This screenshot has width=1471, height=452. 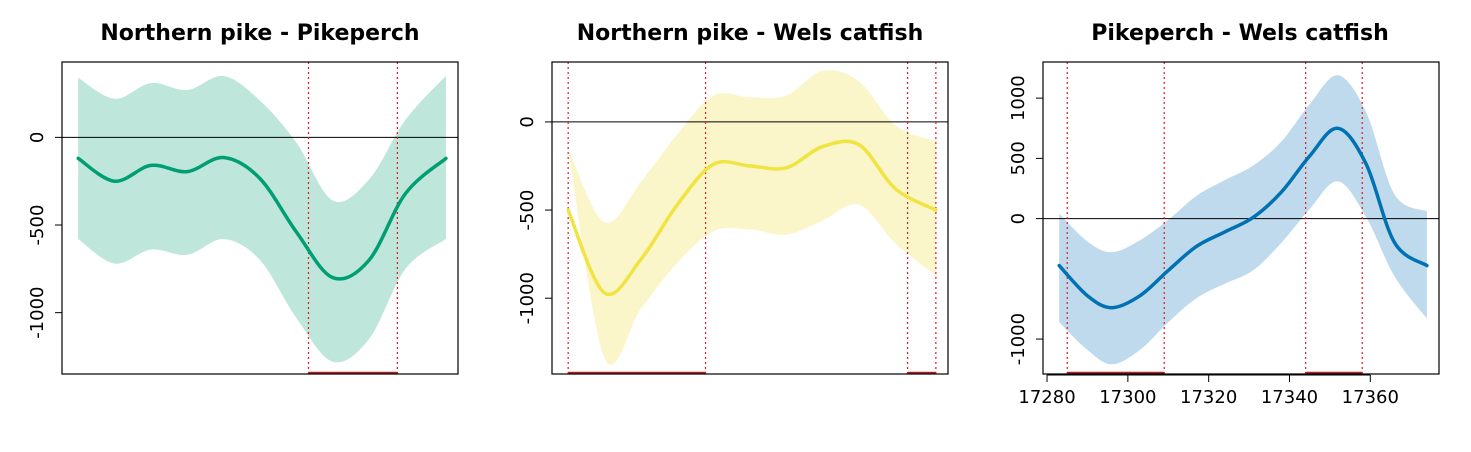 What do you see at coordinates (527, 121) in the screenshot?
I see `panel-2-ytick-label: 0` at bounding box center [527, 121].